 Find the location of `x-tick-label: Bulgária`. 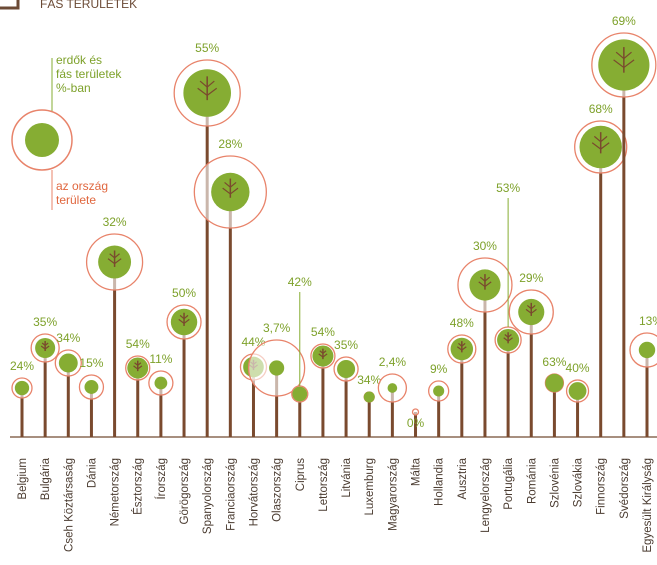

x-tick-label: Bulgária is located at coordinates (46, 478).